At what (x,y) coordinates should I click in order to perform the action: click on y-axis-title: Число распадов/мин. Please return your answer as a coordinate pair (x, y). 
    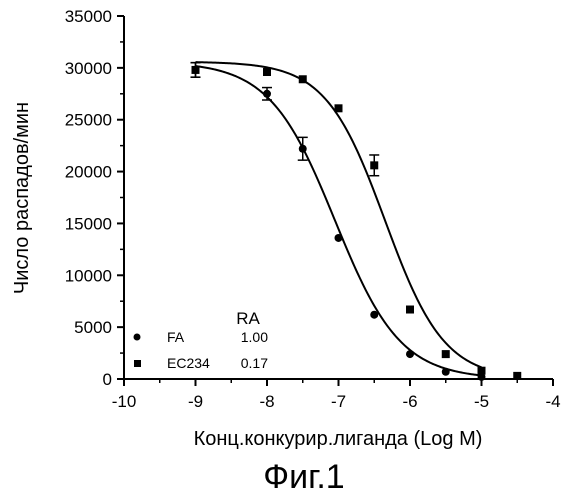
    Looking at the image, I should click on (22, 198).